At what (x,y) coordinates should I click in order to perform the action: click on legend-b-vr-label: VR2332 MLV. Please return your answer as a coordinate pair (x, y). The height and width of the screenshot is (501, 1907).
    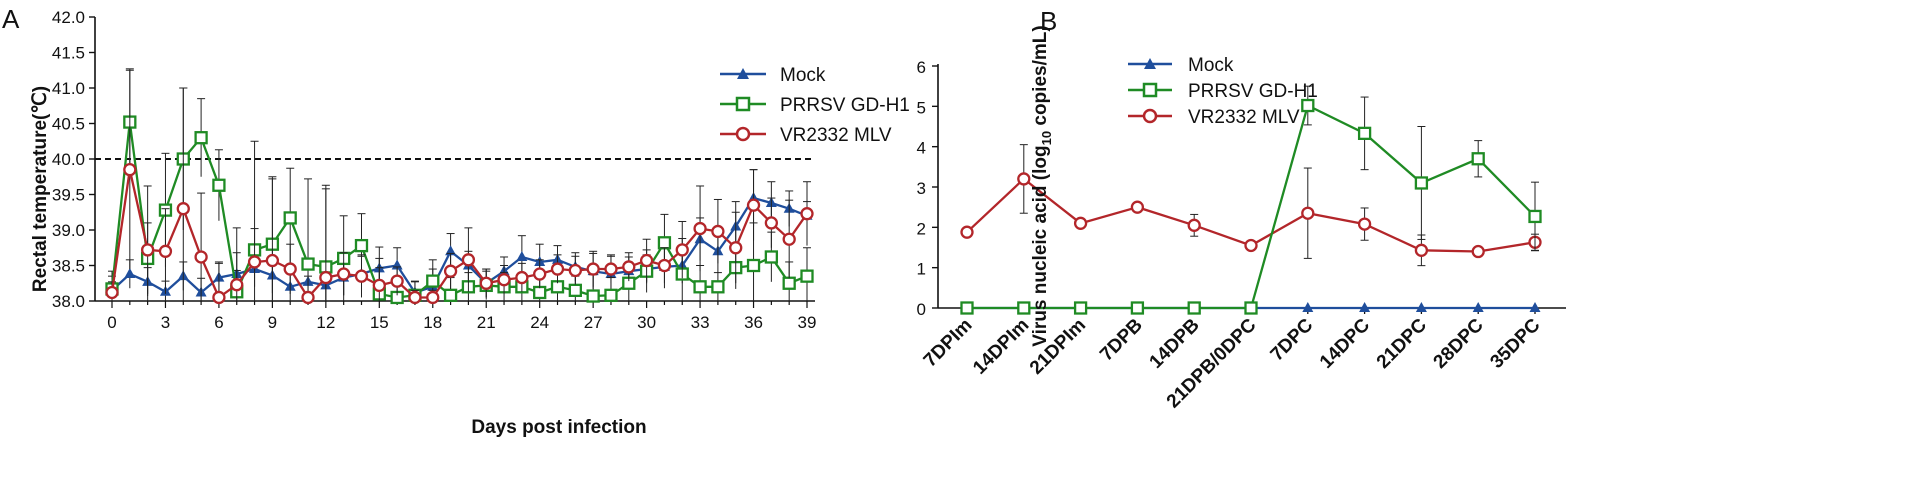
    Looking at the image, I should click on (1244, 117).